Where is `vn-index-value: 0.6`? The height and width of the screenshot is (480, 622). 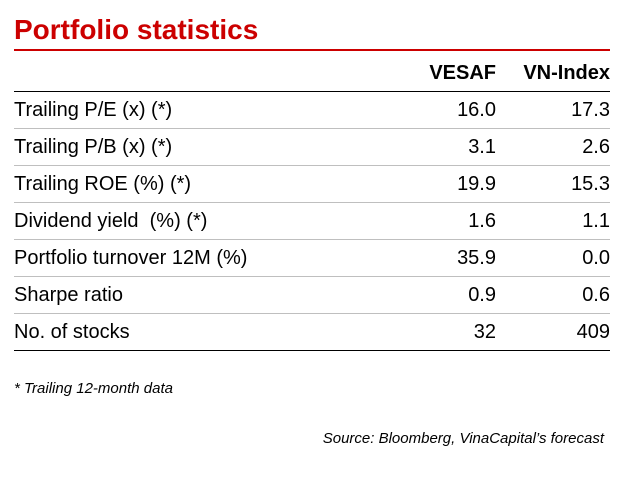
vn-index-value: 0.6 is located at coordinates (553, 295).